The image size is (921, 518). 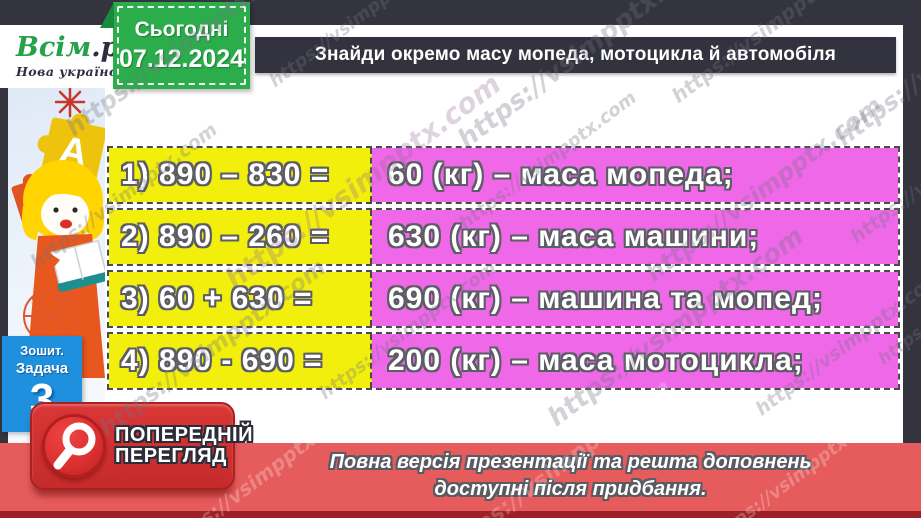 I want to click on left-edge-strip, so click(x=4, y=265).